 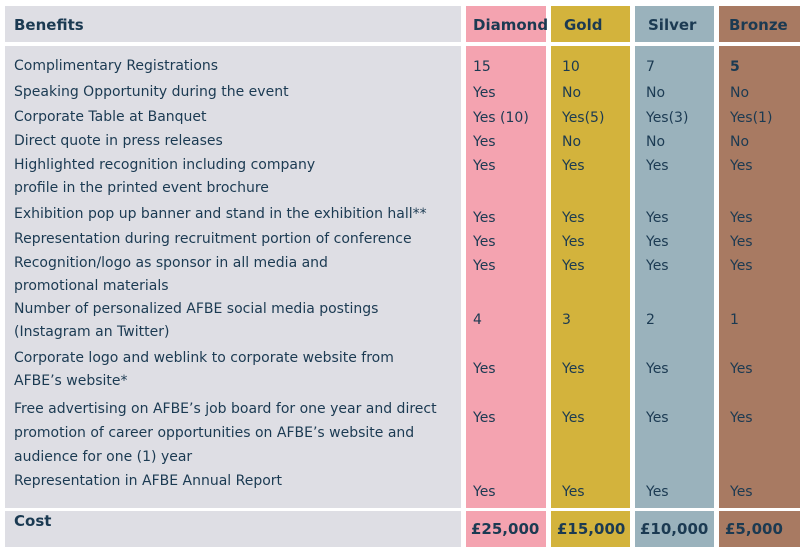 I want to click on bronze-value: 1, so click(x=734, y=320).